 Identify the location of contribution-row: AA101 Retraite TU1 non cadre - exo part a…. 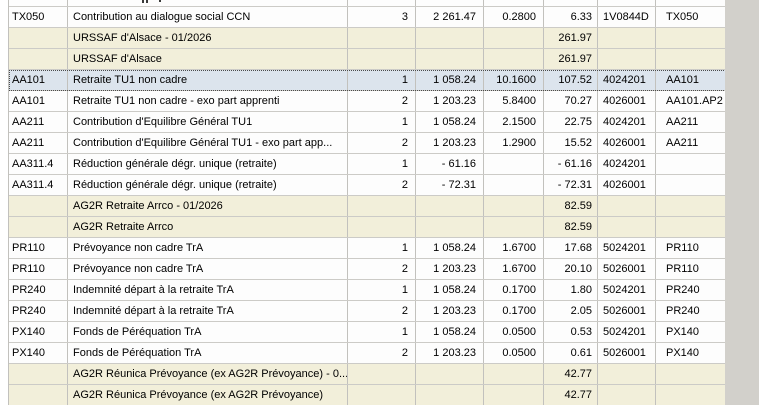
(367, 101).